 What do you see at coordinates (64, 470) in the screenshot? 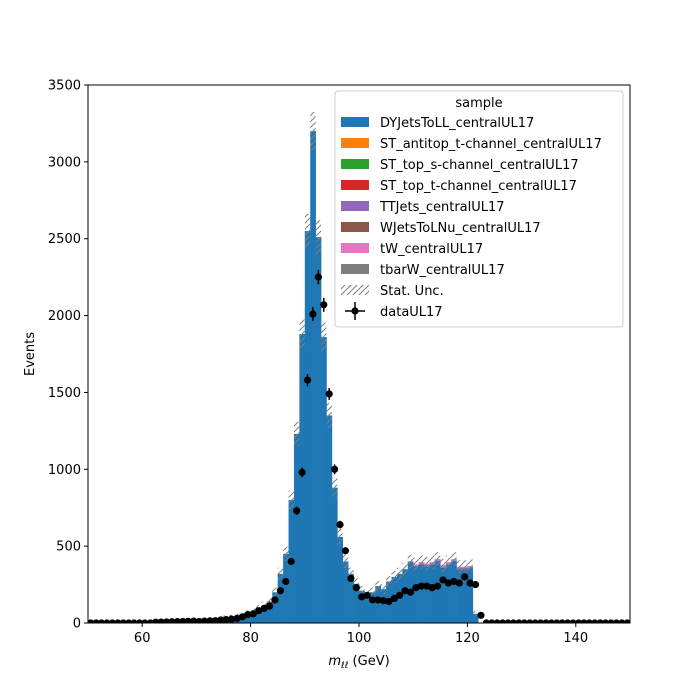
I see `y-tick-label-1000: 1000` at bounding box center [64, 470].